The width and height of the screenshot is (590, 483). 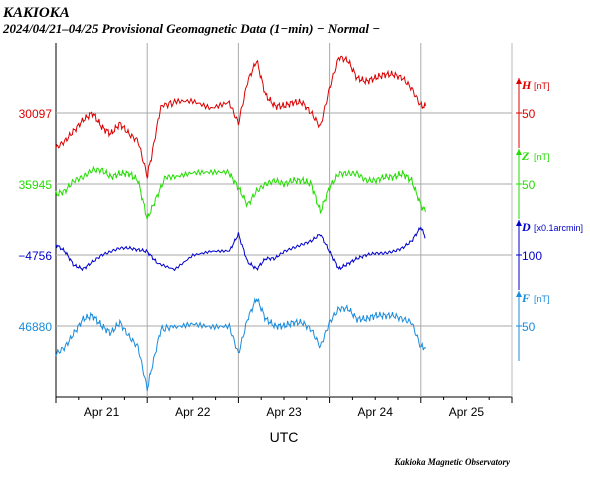 I want to click on scale-arrow-h, so click(x=519, y=81).